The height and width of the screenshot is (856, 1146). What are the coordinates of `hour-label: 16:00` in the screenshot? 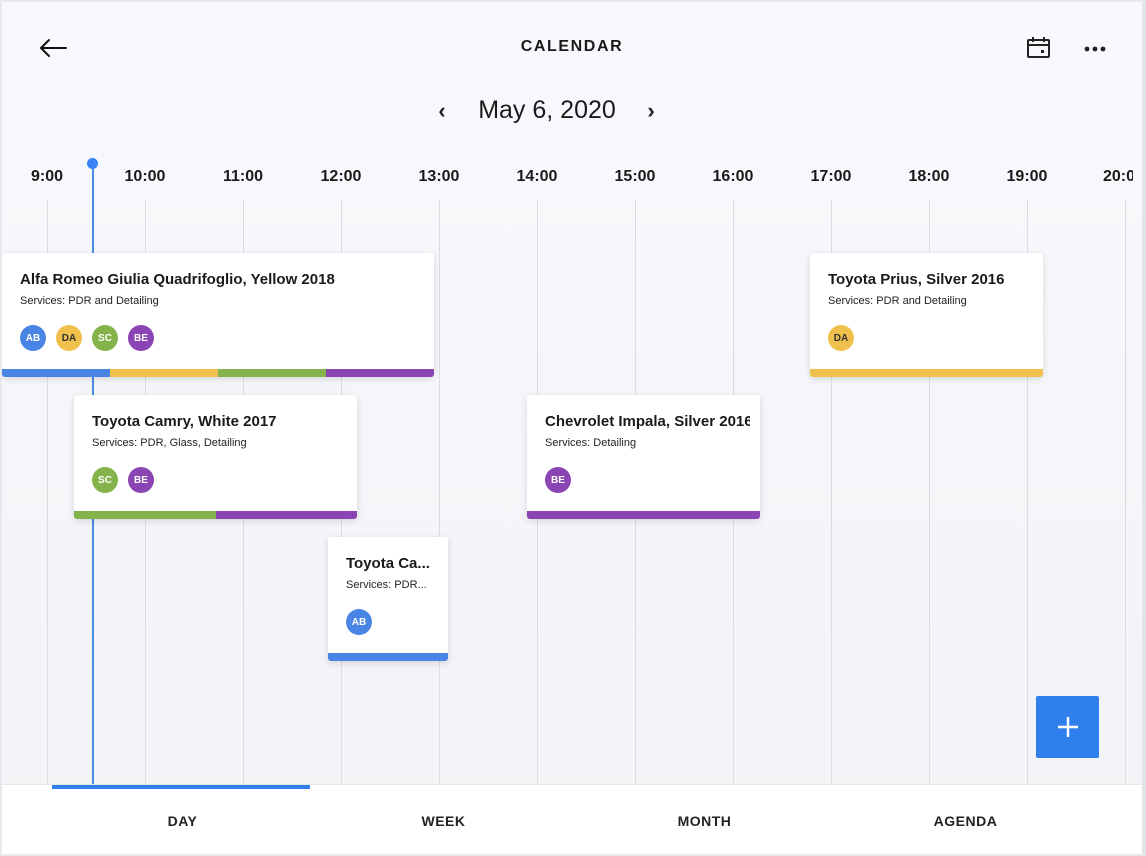 It's located at (733, 176).